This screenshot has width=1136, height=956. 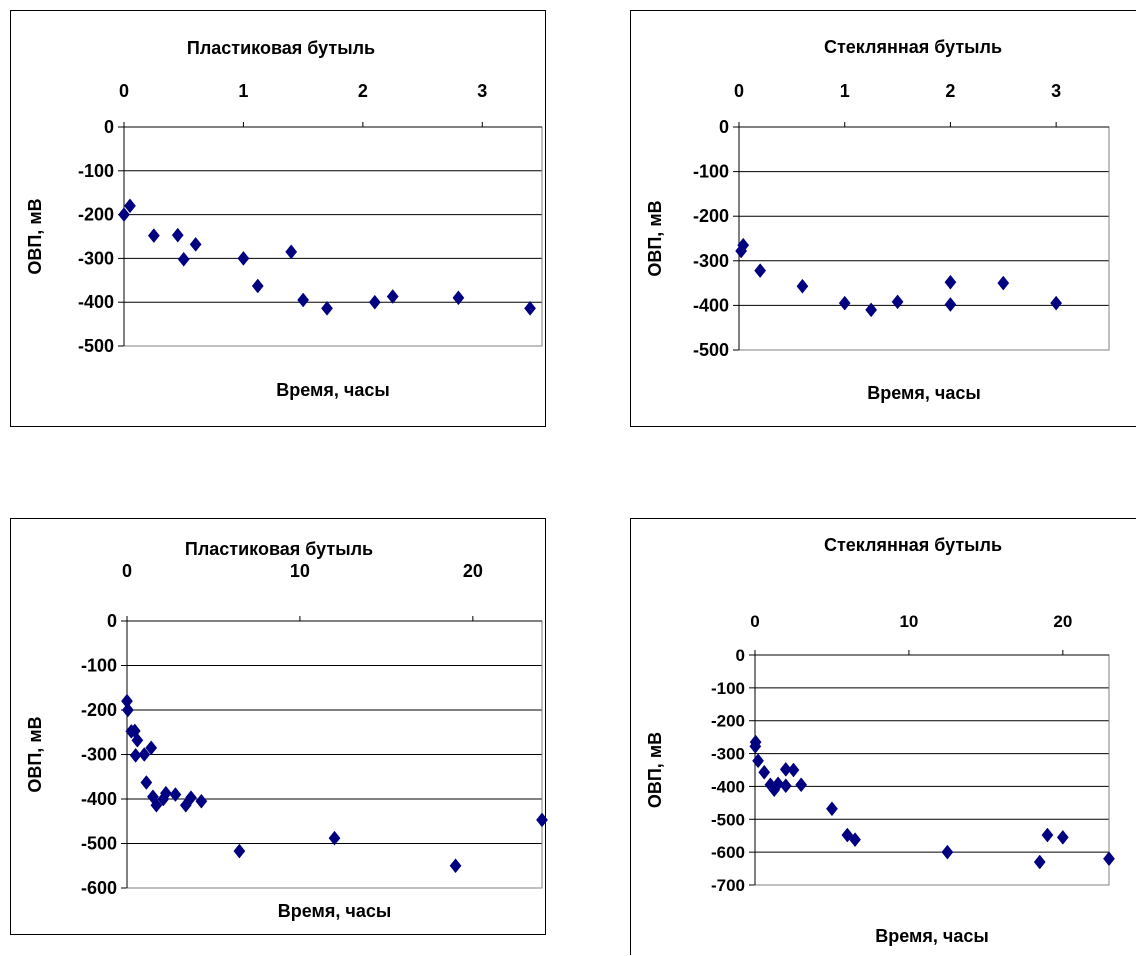 What do you see at coordinates (728, 885) in the screenshot?
I see `y-tick-label: -700` at bounding box center [728, 885].